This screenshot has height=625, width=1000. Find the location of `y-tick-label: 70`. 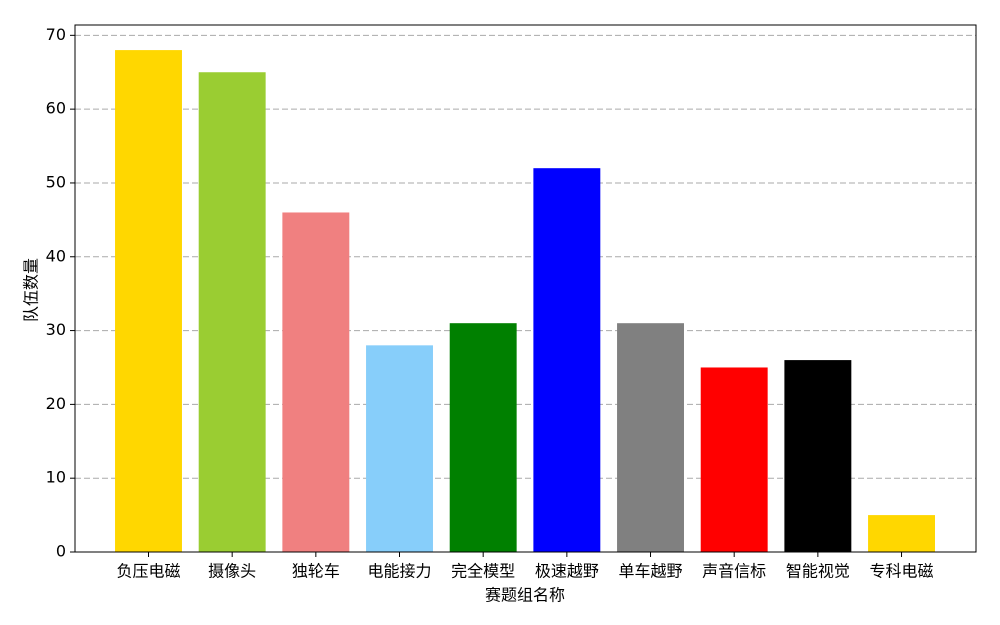

y-tick-label: 70 is located at coordinates (56, 34).